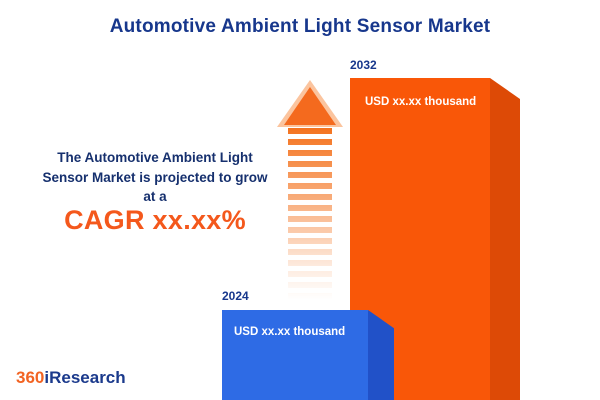 The image size is (600, 400). I want to click on bar-2024-year-label: 2024, so click(235, 296).